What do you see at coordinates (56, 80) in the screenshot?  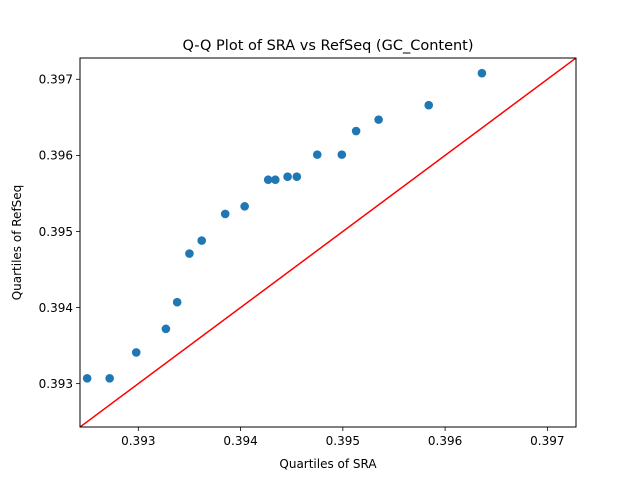 I see `y-tick-label: 0.397` at bounding box center [56, 80].